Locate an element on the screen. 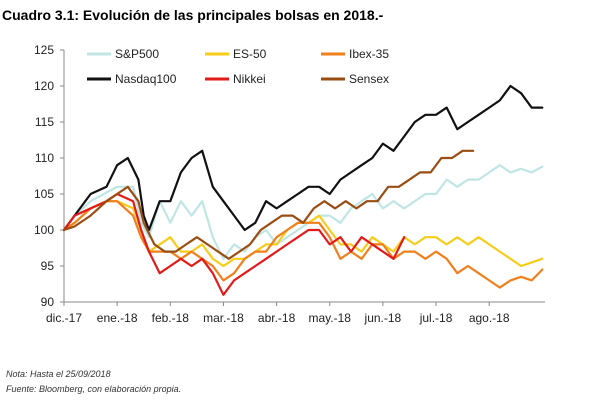 The image size is (589, 407). x-tick-label: may.-18 is located at coordinates (330, 318).